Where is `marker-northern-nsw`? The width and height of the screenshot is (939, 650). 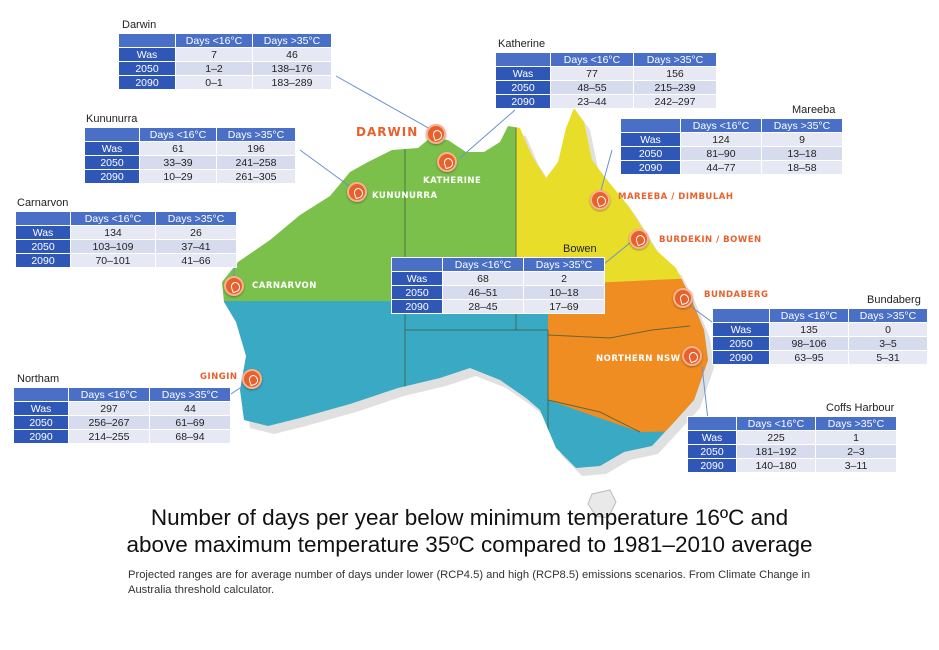 marker-northern-nsw is located at coordinates (692, 356).